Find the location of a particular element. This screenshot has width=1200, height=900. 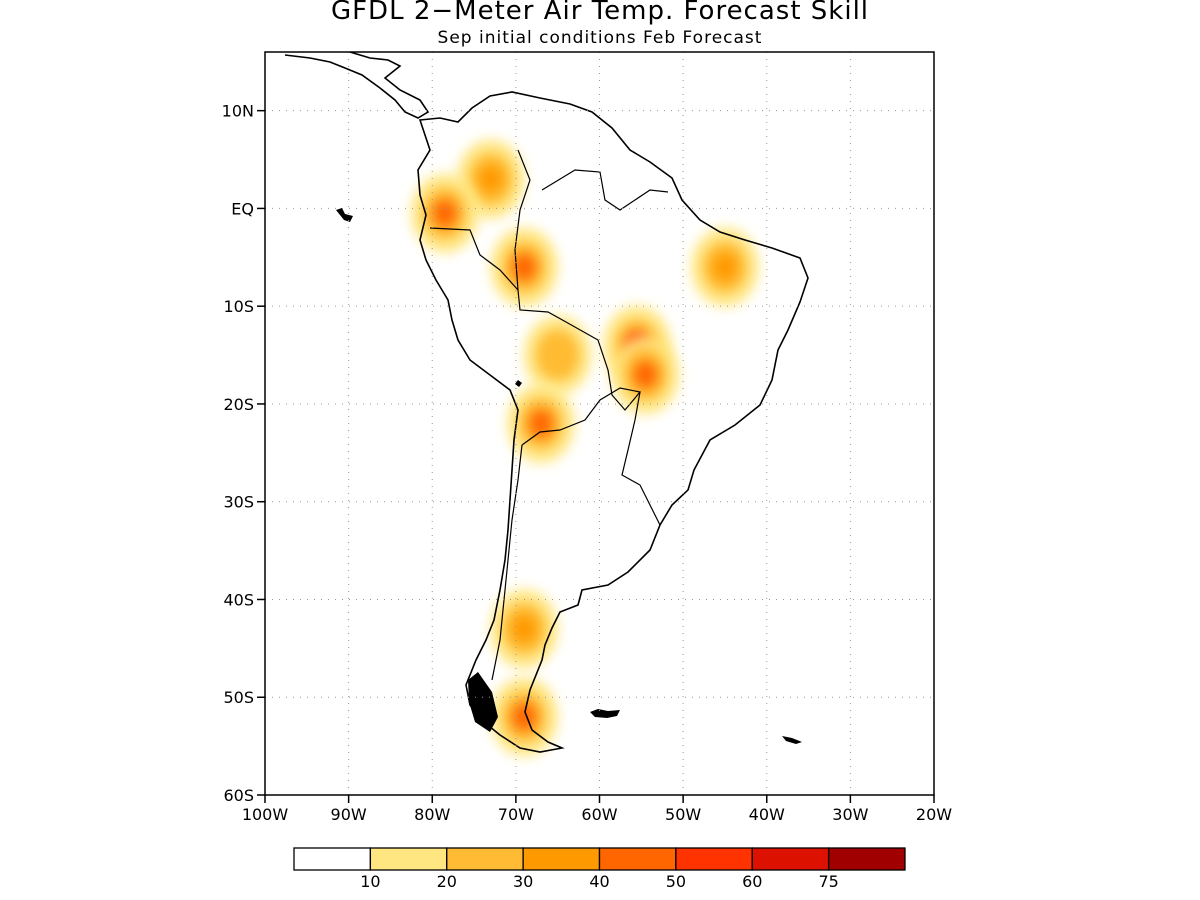

lon-tick-label: 60W is located at coordinates (599, 814).